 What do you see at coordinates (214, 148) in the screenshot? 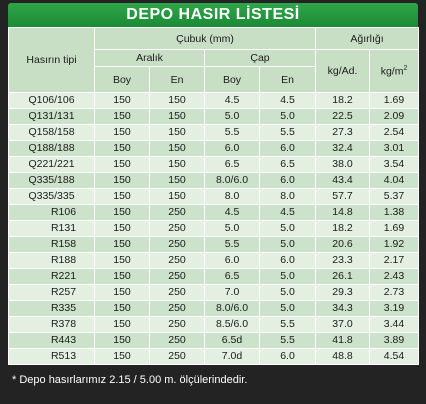
I see `table-row: Q188/188 150 150 6.0 6.0 32.4 3.01` at bounding box center [214, 148].